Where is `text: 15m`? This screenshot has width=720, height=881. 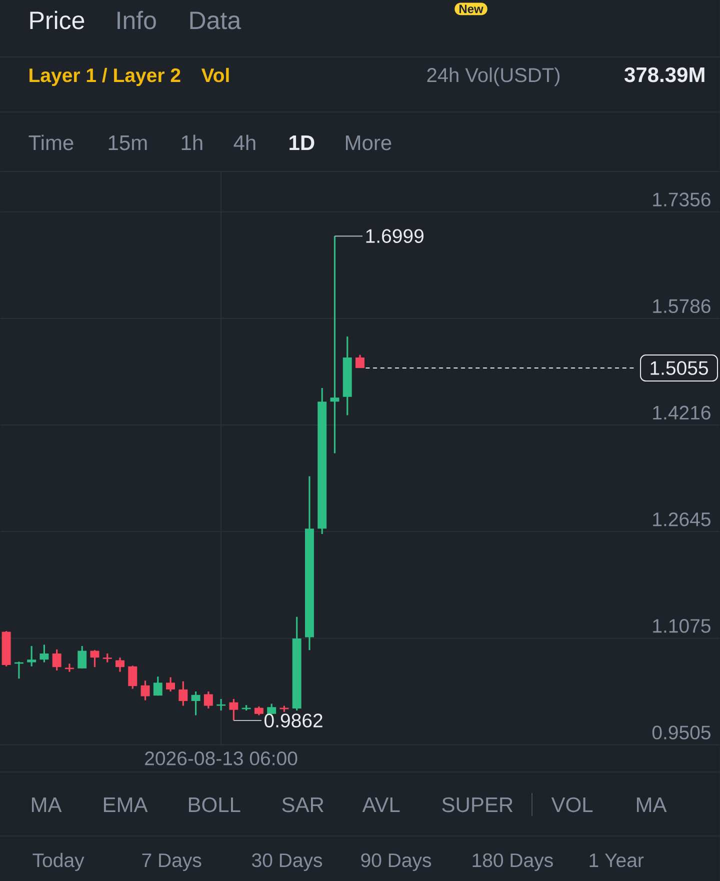 text: 15m is located at coordinates (127, 143).